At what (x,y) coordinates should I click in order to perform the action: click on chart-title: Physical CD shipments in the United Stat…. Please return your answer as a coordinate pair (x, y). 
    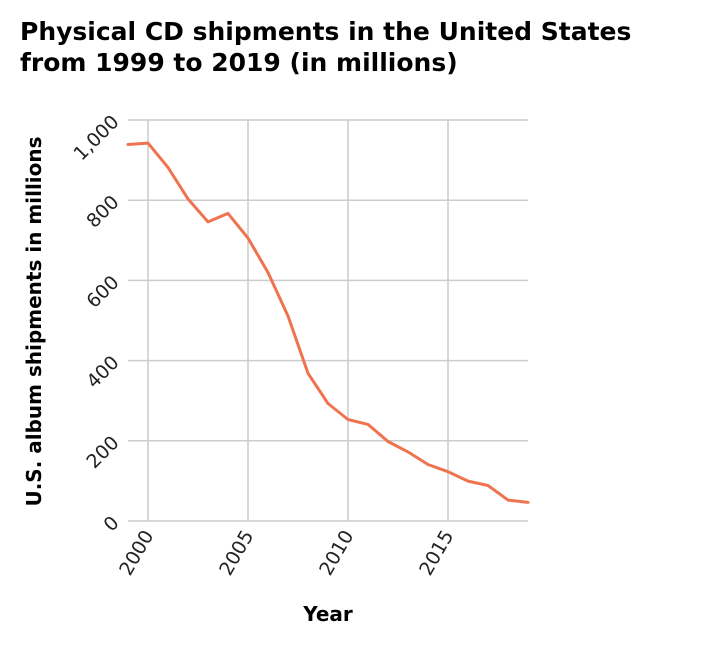
    Looking at the image, I should click on (370, 47).